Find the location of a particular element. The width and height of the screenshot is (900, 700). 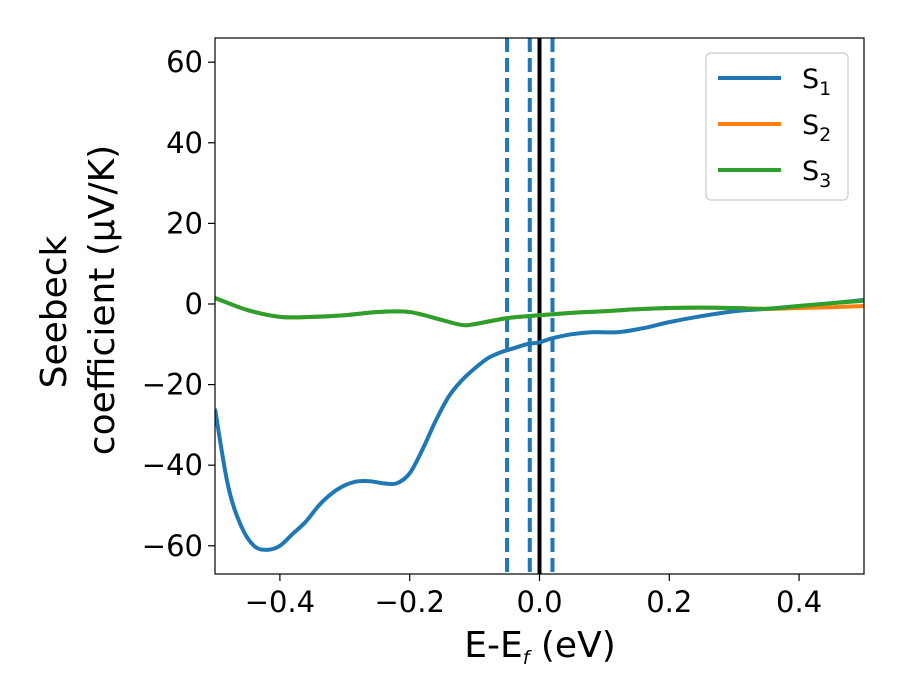

y-tick-label: −60 is located at coordinates (172, 546).